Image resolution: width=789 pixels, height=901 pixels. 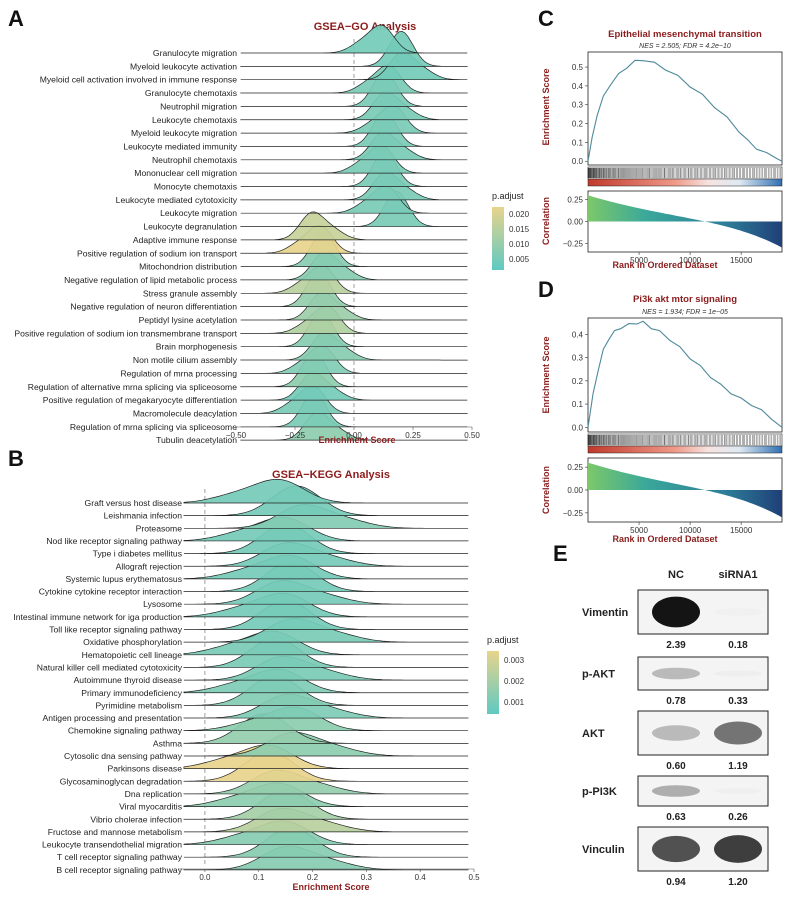 I want to click on panel-label-d: D, so click(x=546, y=289).